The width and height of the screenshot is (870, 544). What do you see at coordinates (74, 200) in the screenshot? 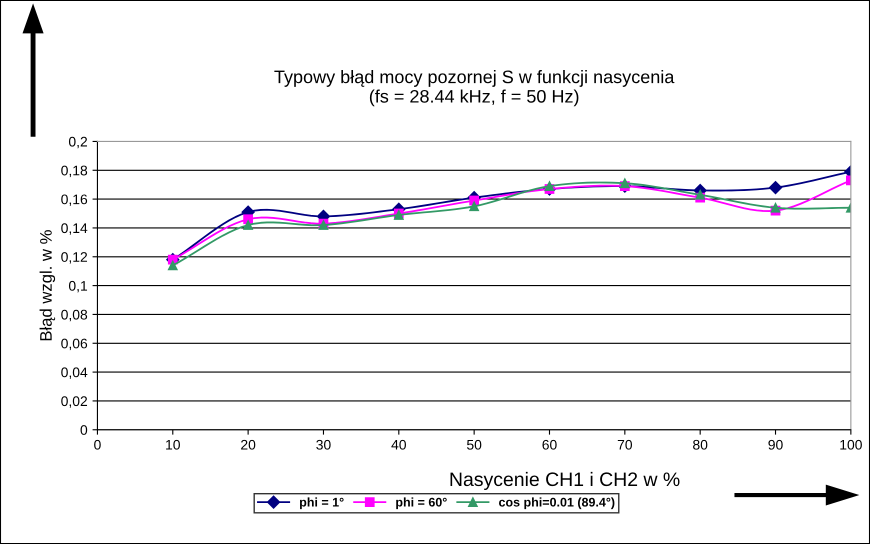
I see `y-tick-label: 0,16` at bounding box center [74, 200].